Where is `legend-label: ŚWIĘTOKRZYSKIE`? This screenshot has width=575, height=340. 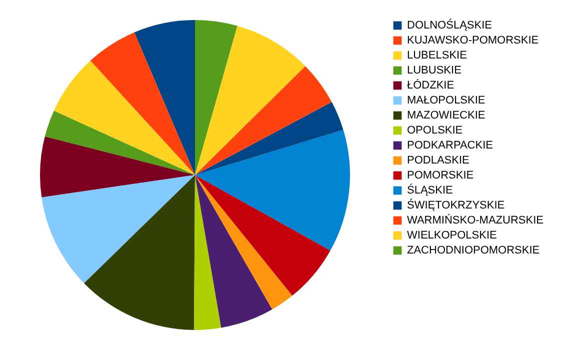
legend-label: ŚWIĘTOKRZYSKIE is located at coordinates (456, 205).